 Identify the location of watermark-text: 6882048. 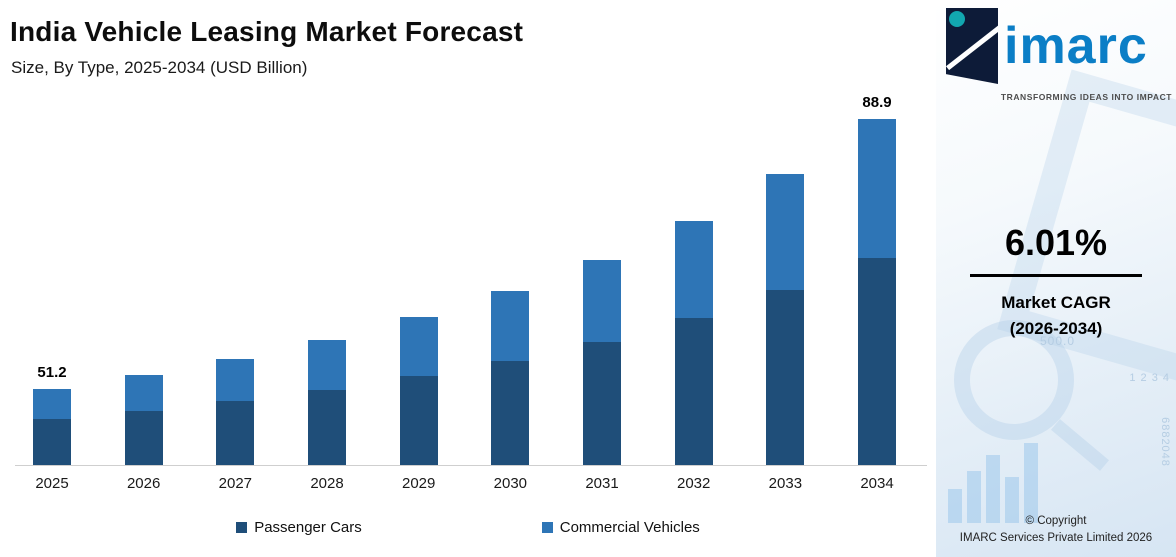
(1165, 442).